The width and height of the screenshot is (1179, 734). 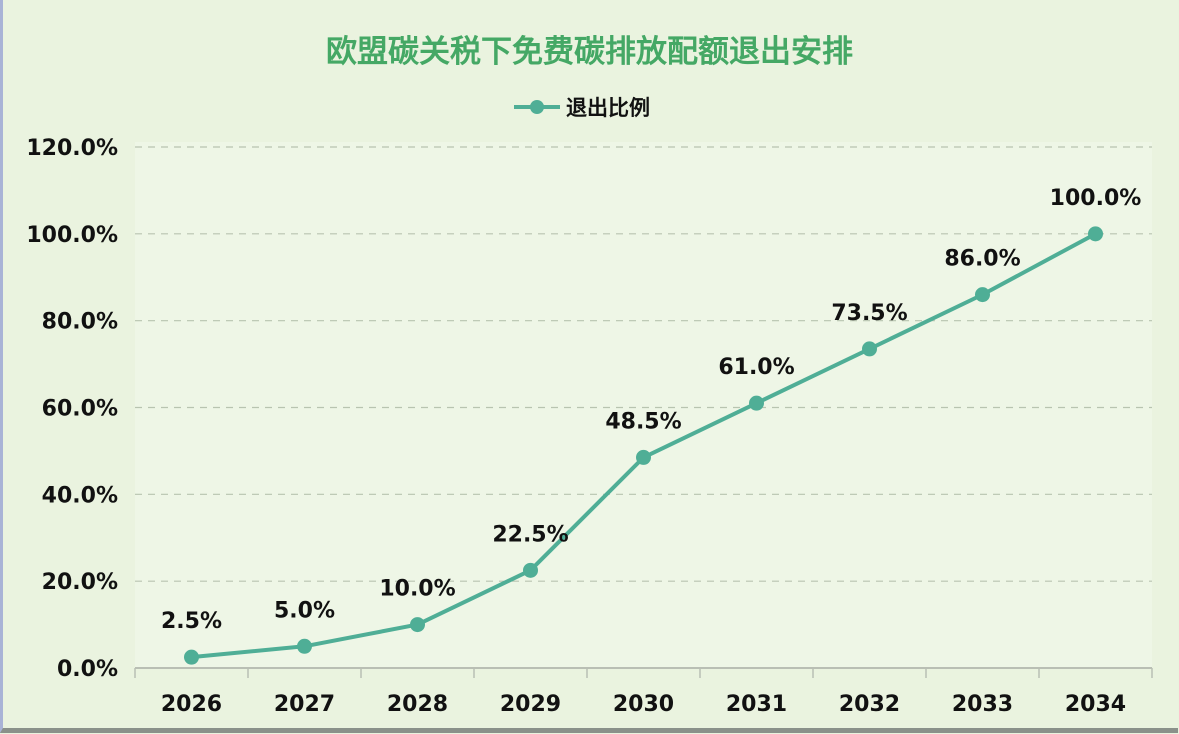 What do you see at coordinates (191, 621) in the screenshot?
I see `data-label: 2.5%` at bounding box center [191, 621].